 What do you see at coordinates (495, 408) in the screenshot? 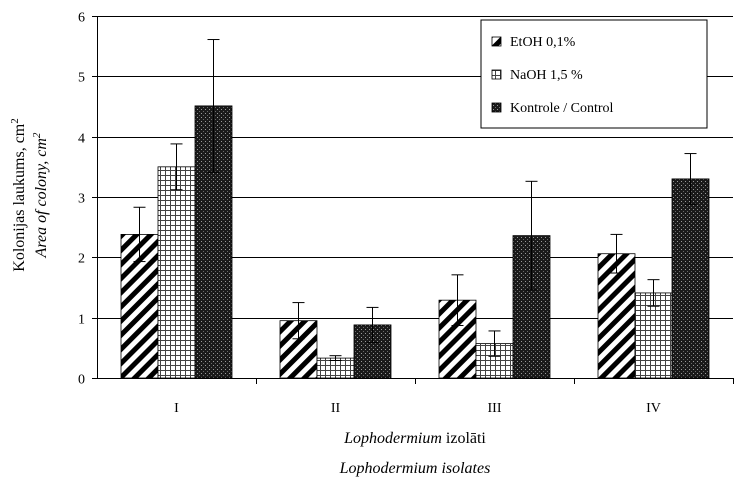
I see `x-tick-label-III: III` at bounding box center [495, 408].